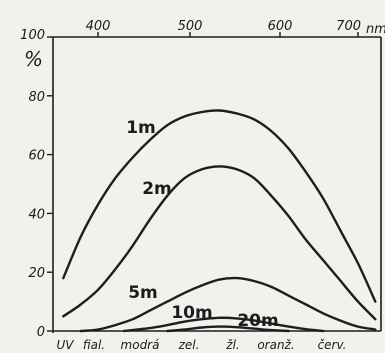  Describe the element at coordinates (232, 345) in the screenshot. I see `band-label: žl.` at that location.